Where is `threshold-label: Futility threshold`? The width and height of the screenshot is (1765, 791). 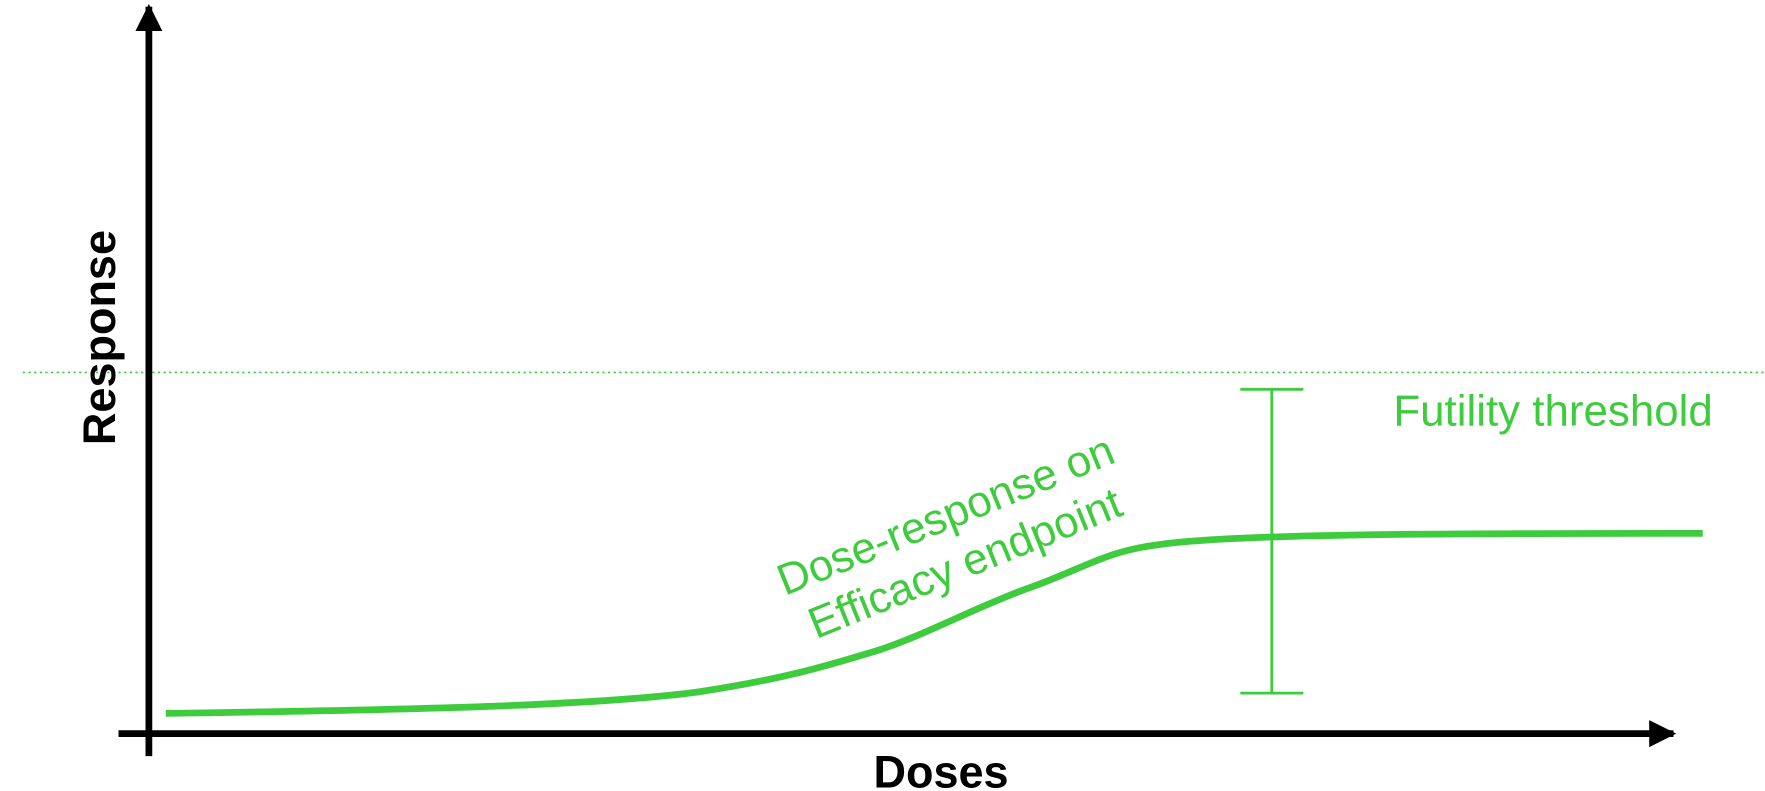 threshold-label: Futility threshold is located at coordinates (1552, 410).